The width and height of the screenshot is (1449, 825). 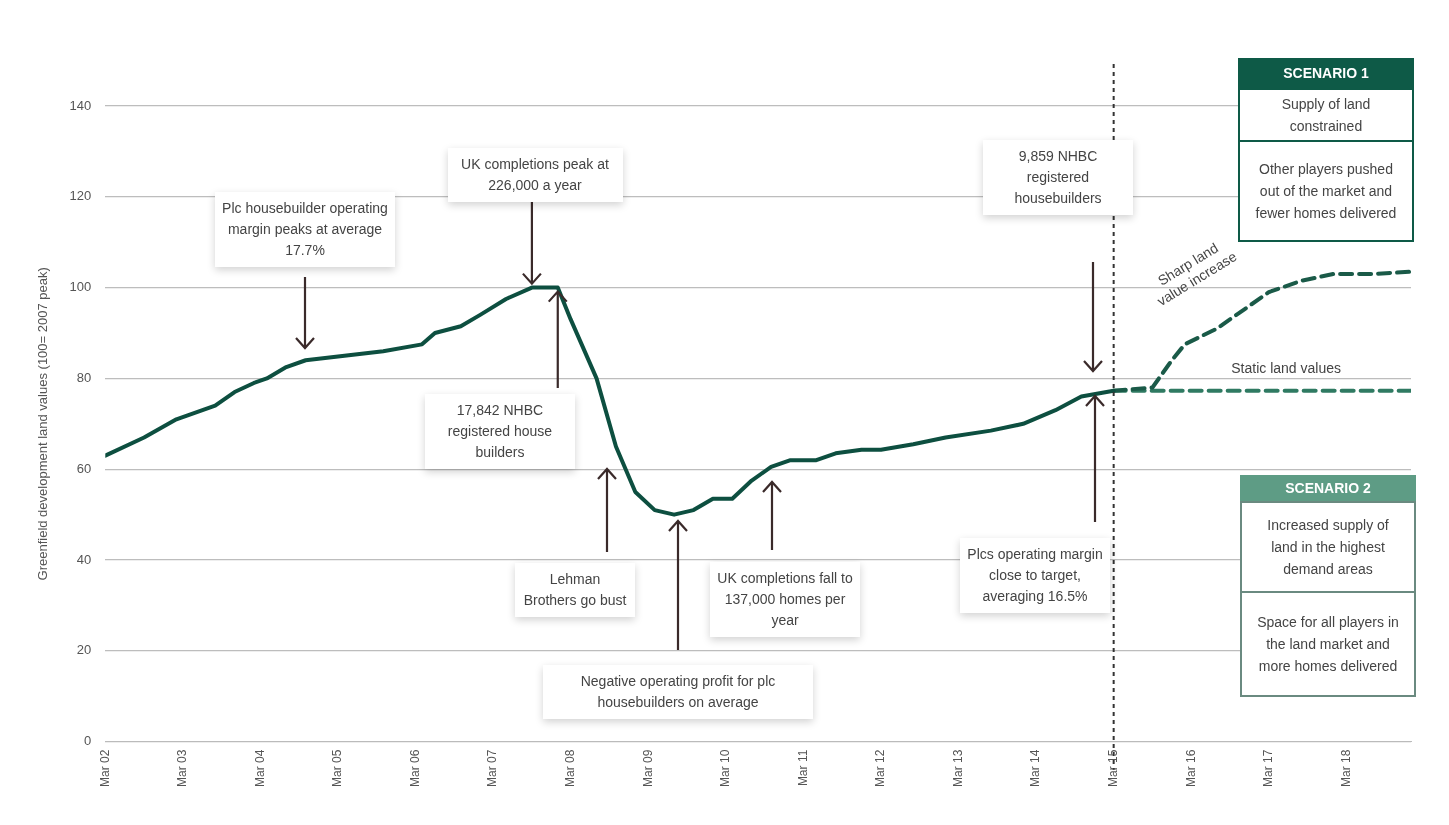 What do you see at coordinates (500, 431) in the screenshot?
I see `callout-box: 17,842 NHBC registered house builders` at bounding box center [500, 431].